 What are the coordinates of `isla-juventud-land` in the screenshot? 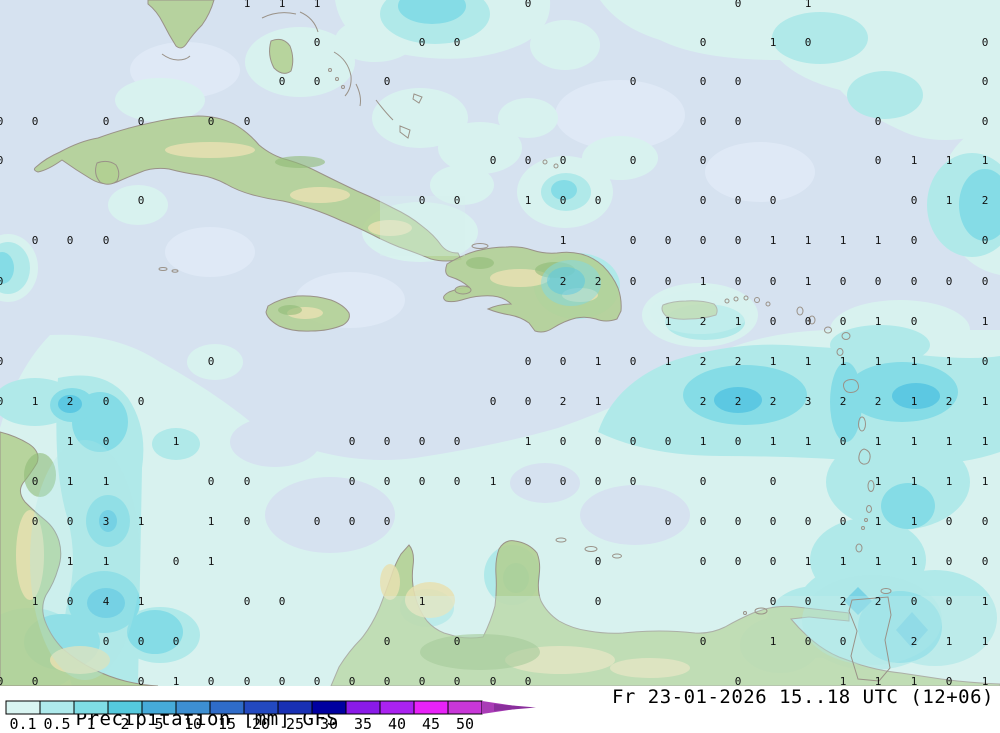 It's located at (107, 172).